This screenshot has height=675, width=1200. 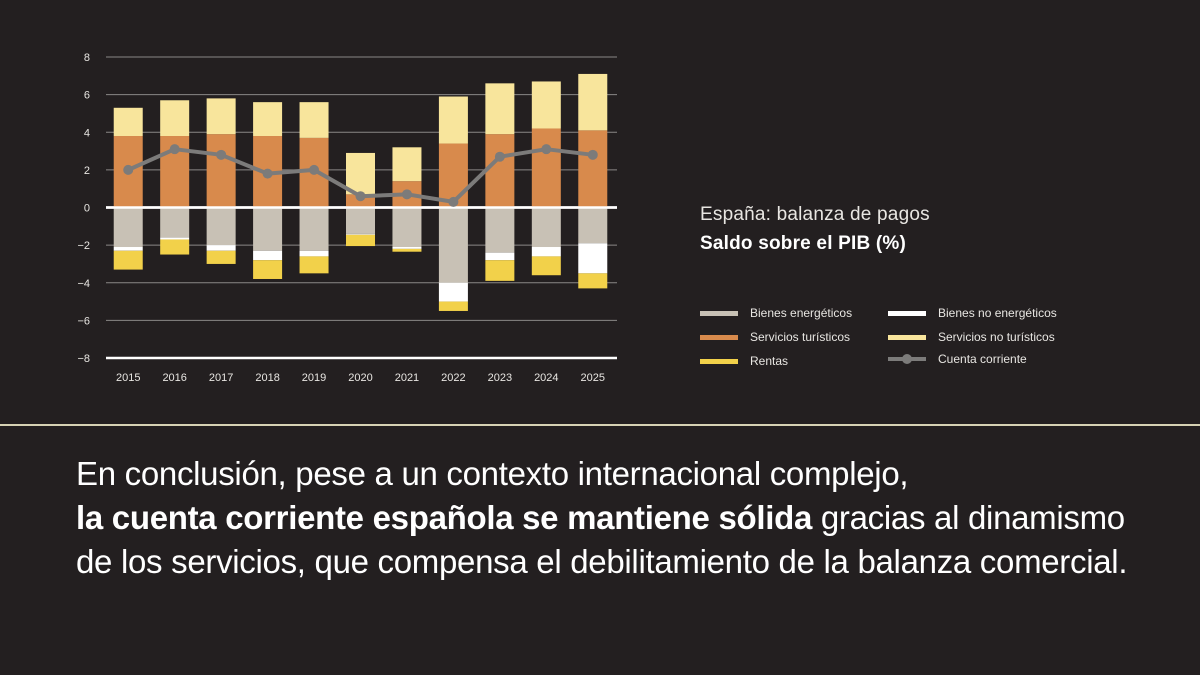 What do you see at coordinates (407, 164) in the screenshot?
I see `bar-servicios-no-tur-sticos-2021` at bounding box center [407, 164].